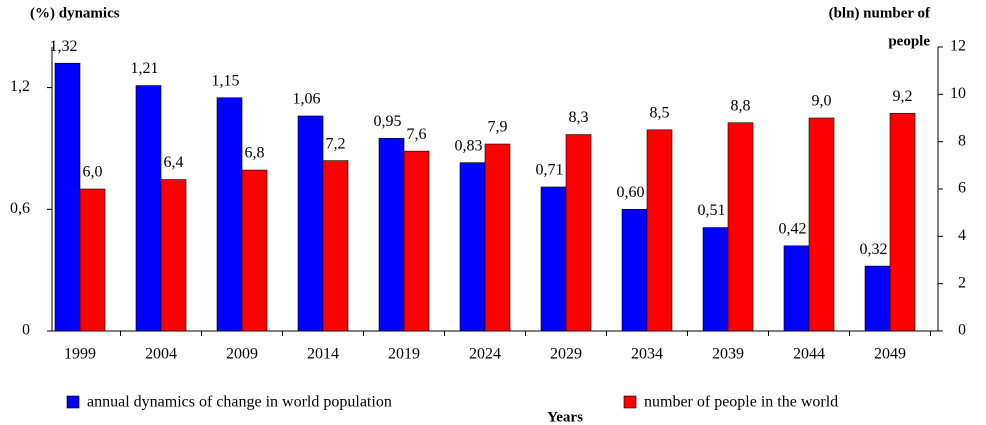  What do you see at coordinates (962, 140) in the screenshot?
I see `y2-tick-label: 8` at bounding box center [962, 140].